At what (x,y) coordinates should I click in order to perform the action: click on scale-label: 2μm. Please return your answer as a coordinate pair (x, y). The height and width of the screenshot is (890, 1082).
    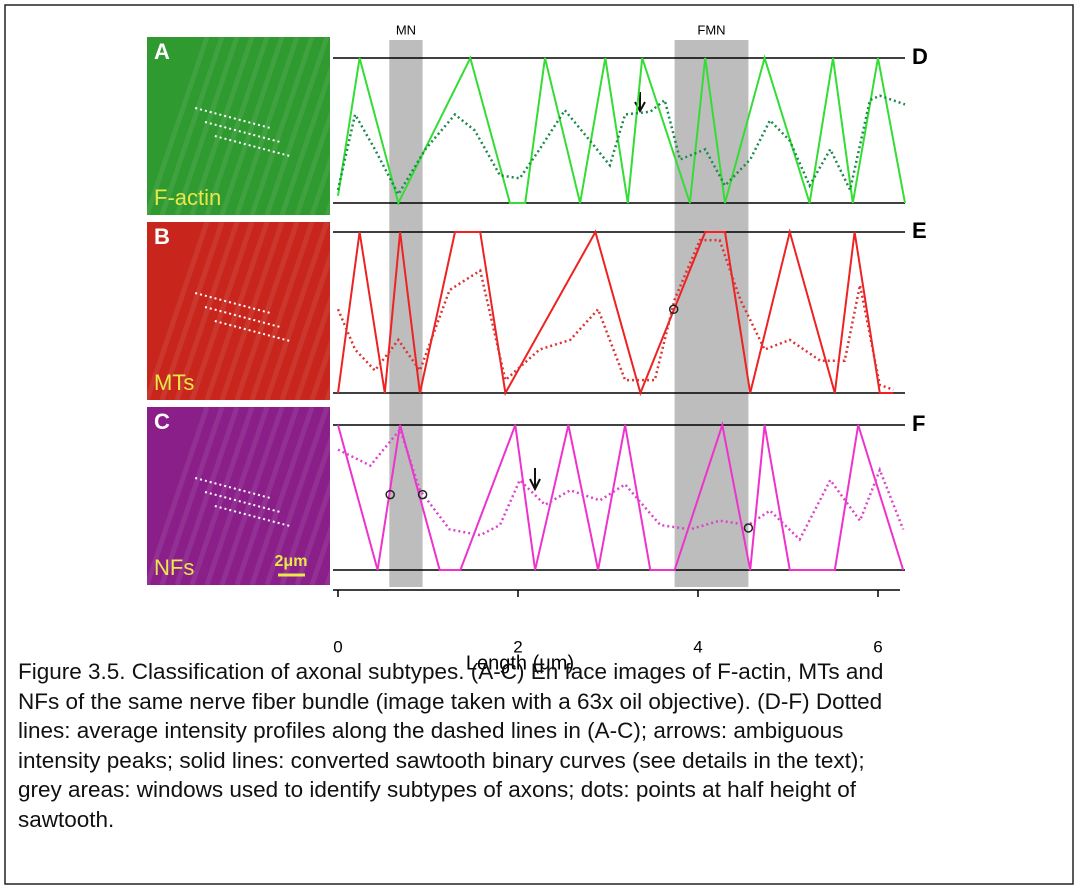
    Looking at the image, I should click on (291, 561).